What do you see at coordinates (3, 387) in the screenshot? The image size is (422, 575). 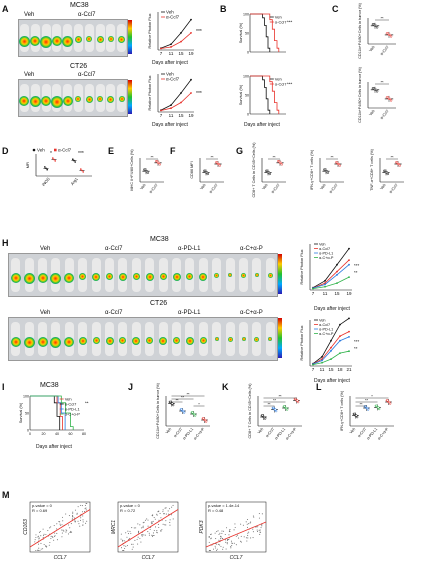 I see `panel-label-i: I` at bounding box center [3, 387].